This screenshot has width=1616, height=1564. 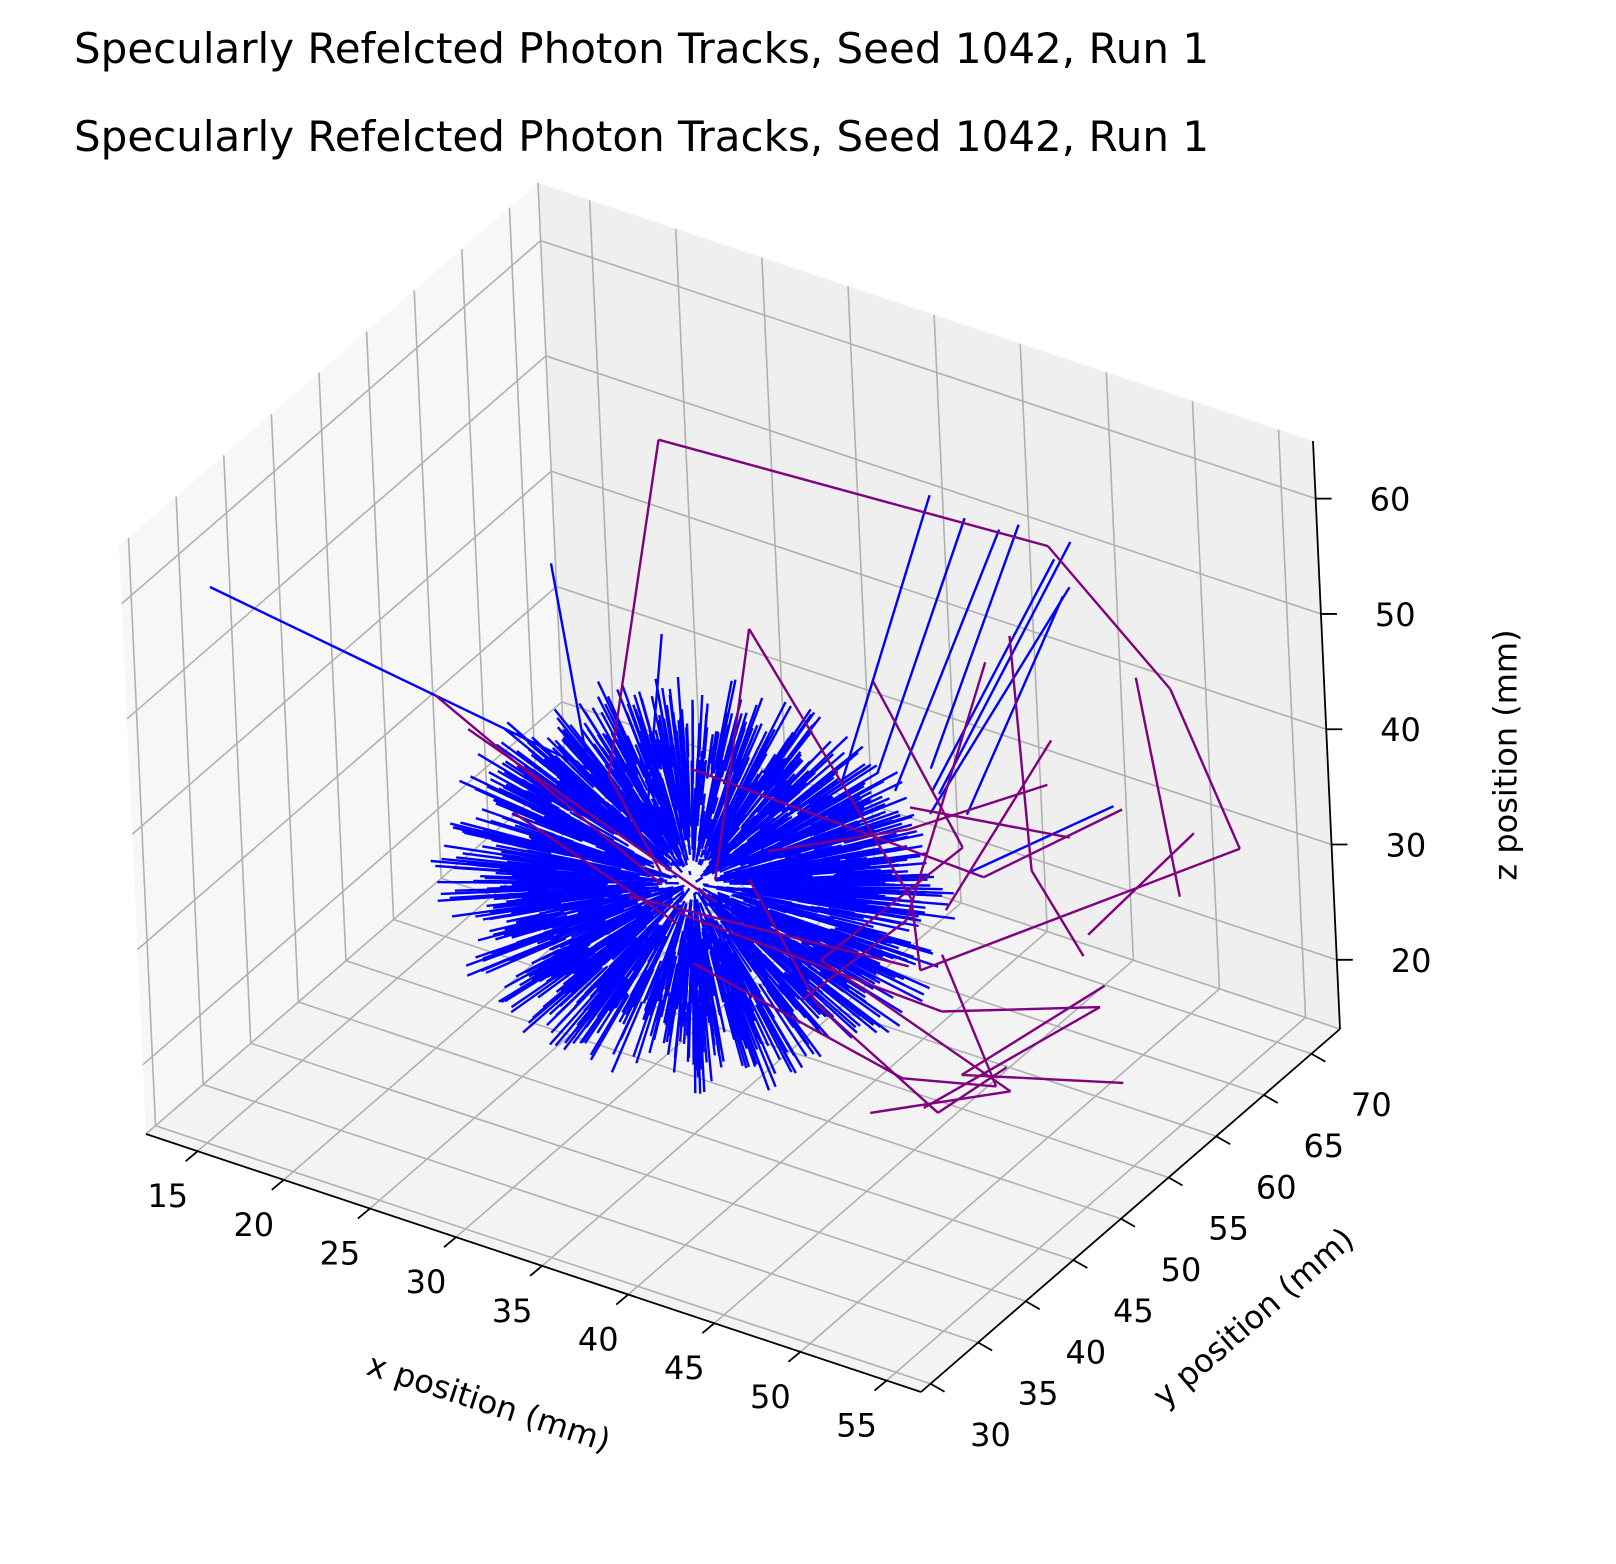 I want to click on y-tick-label: 45, so click(x=1133, y=1311).